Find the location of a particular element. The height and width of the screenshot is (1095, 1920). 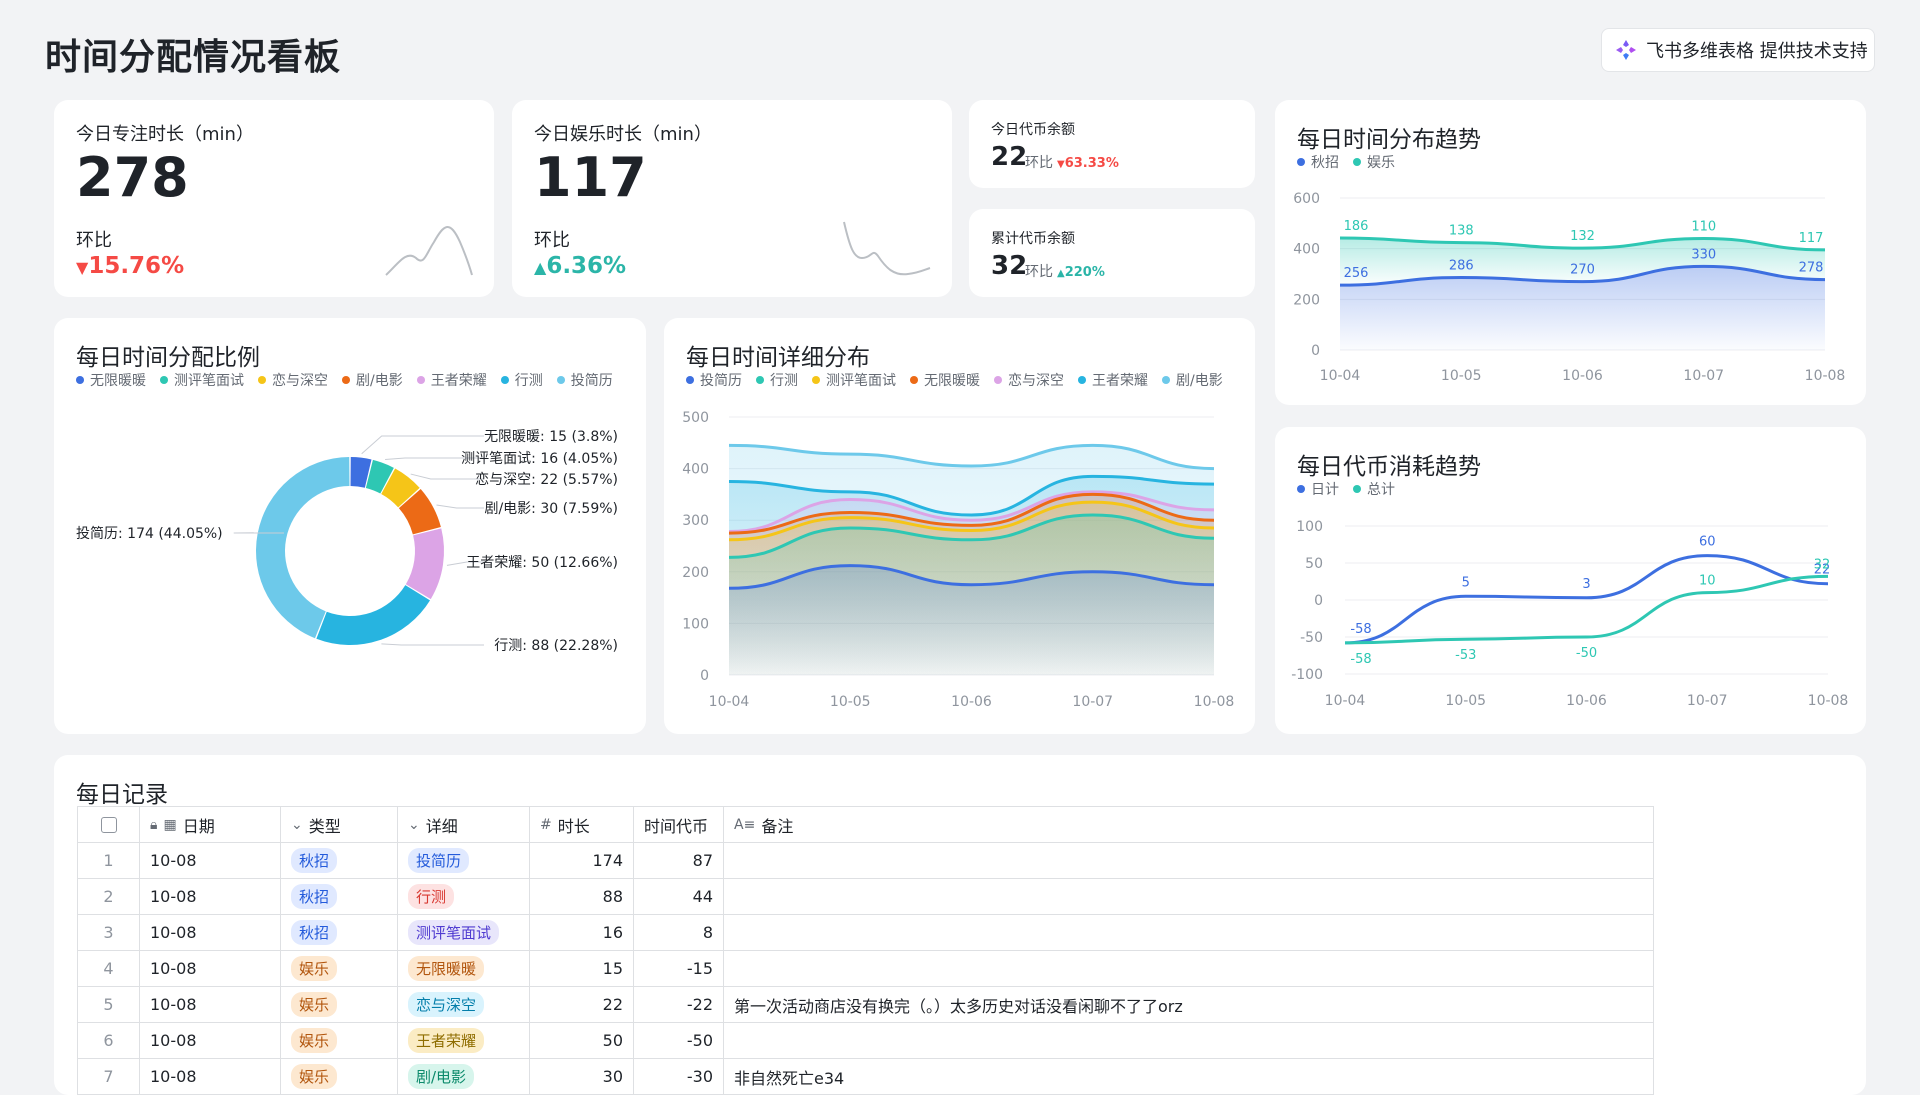

cell-duration: 30 is located at coordinates (582, 1076).